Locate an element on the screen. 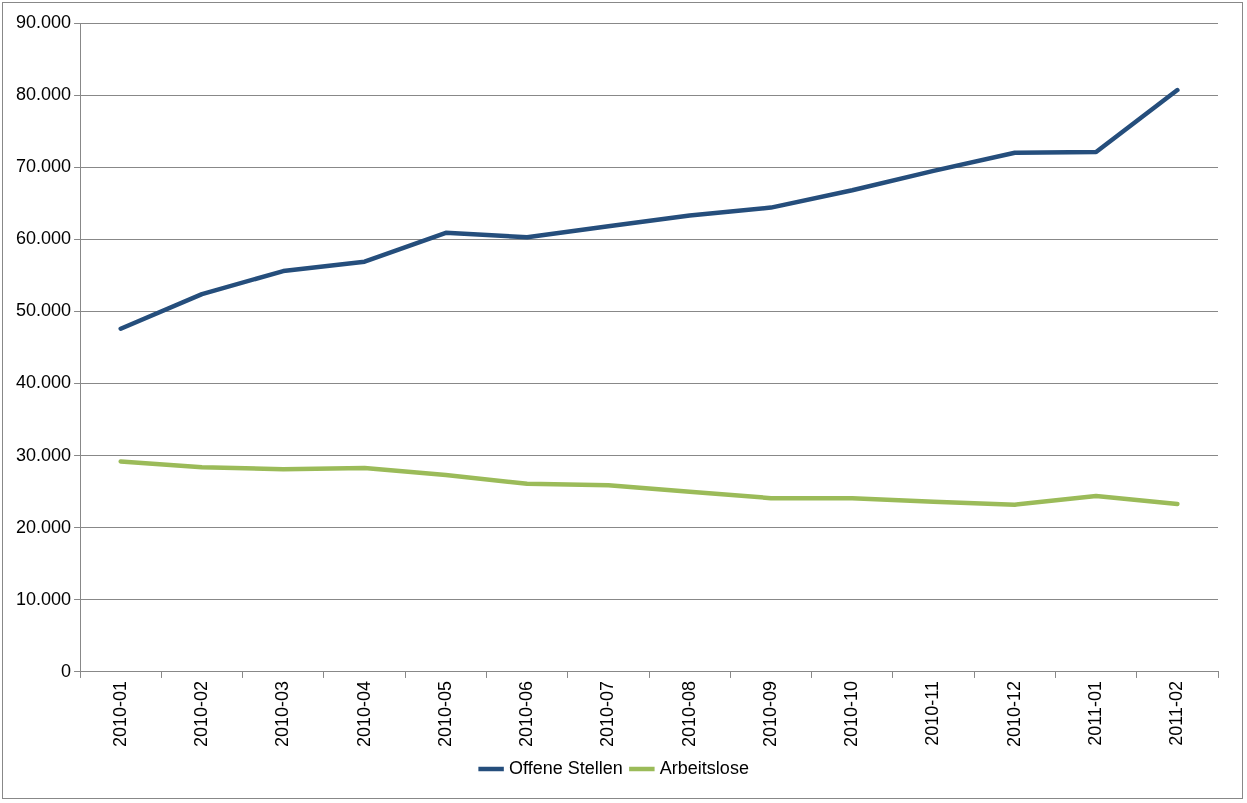 The image size is (1247, 803). x-tick-label: 2010-11 is located at coordinates (932, 713).